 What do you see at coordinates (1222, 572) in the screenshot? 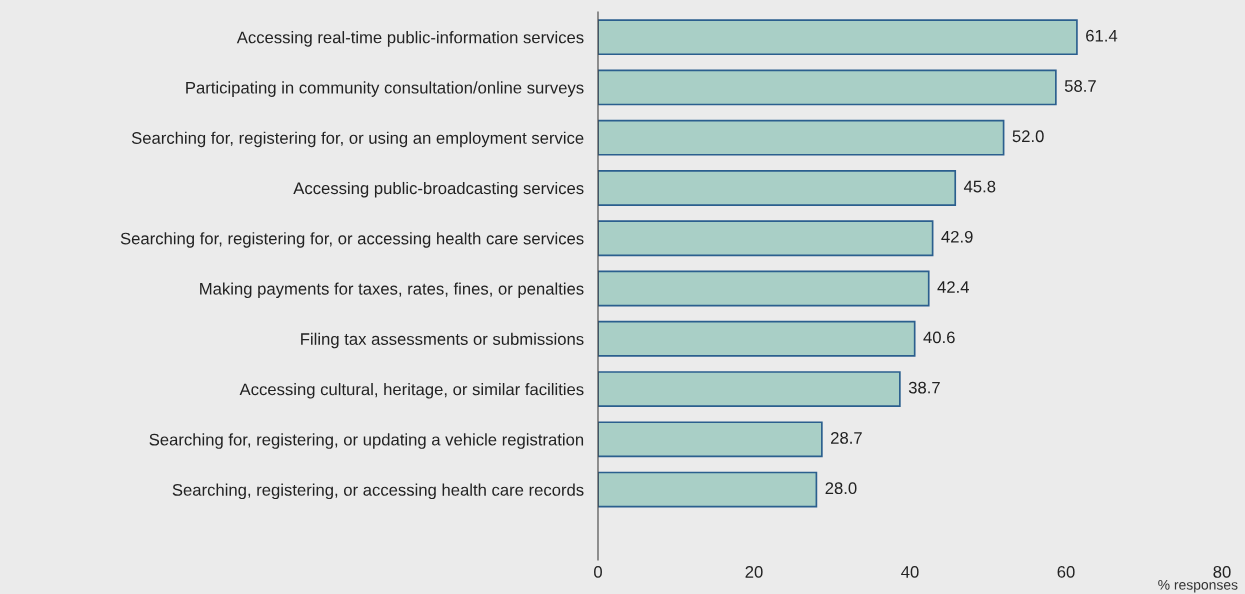
I see `x-tick-label: 80` at bounding box center [1222, 572].